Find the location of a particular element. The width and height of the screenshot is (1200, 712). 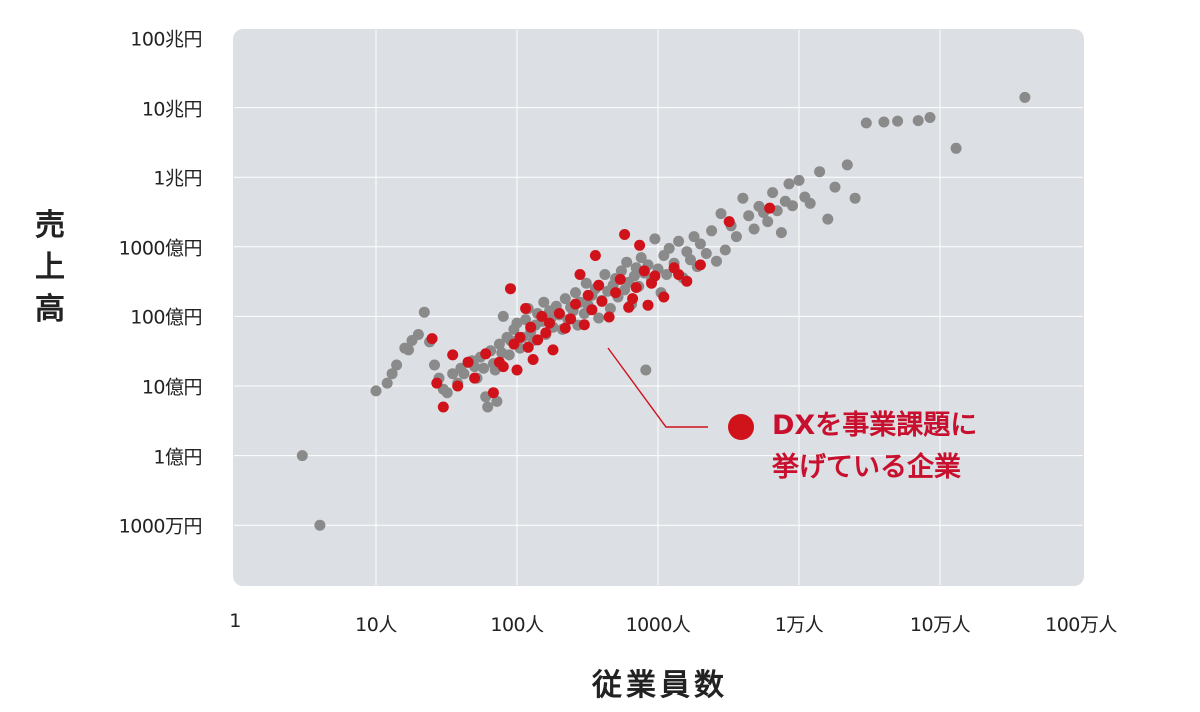

x-tick-label: 1000人 is located at coordinates (658, 625).